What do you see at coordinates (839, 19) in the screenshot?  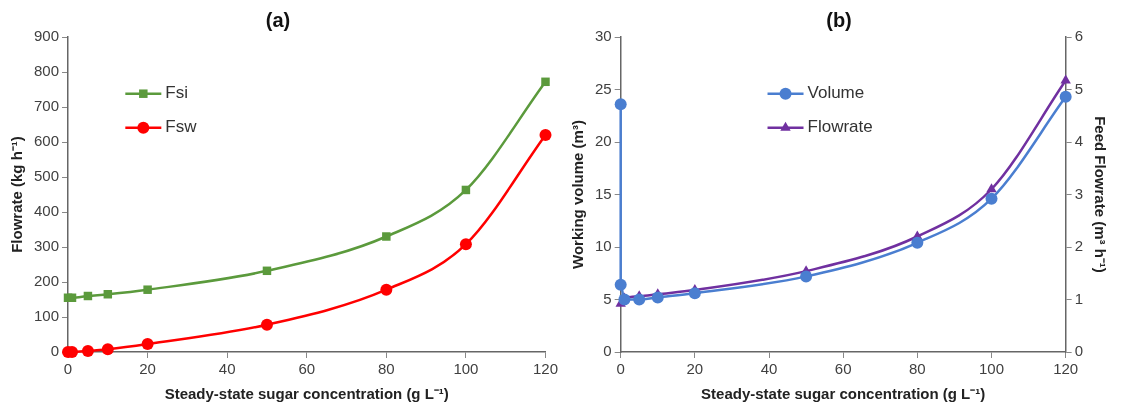 I see `chart-title: (b)` at bounding box center [839, 19].